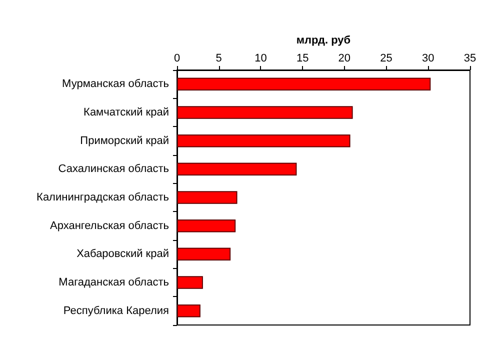 The image size is (500, 343). Describe the element at coordinates (302, 58) in the screenshot. I see `x-tick-label: 15` at that location.